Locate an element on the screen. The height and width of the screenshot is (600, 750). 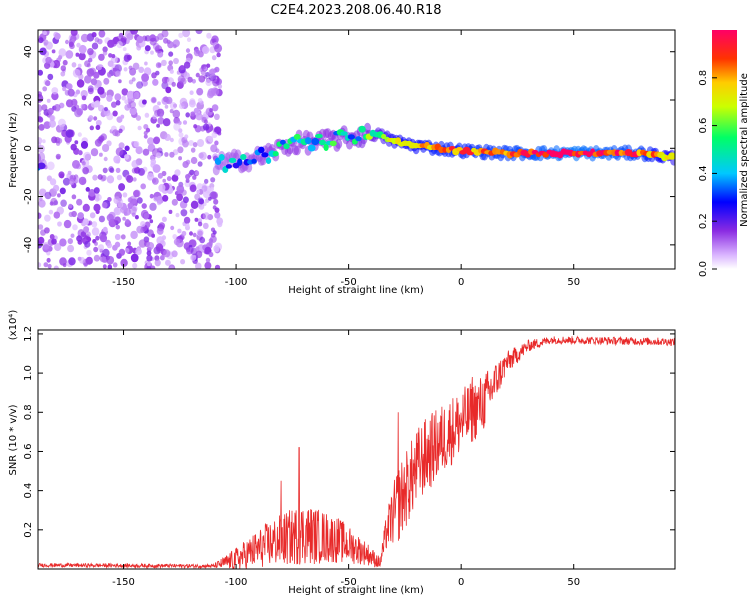
spectrogram-y-label: Frequency (Hz) is located at coordinates (13, 150).